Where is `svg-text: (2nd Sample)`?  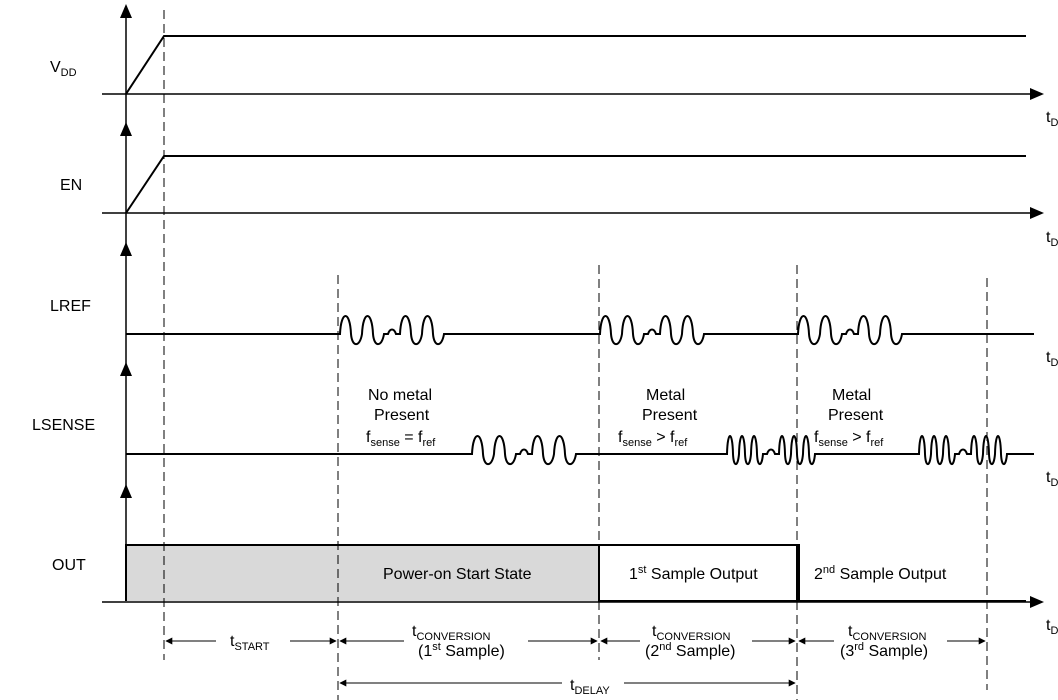
svg-text: (2nd Sample) is located at coordinates (690, 650).